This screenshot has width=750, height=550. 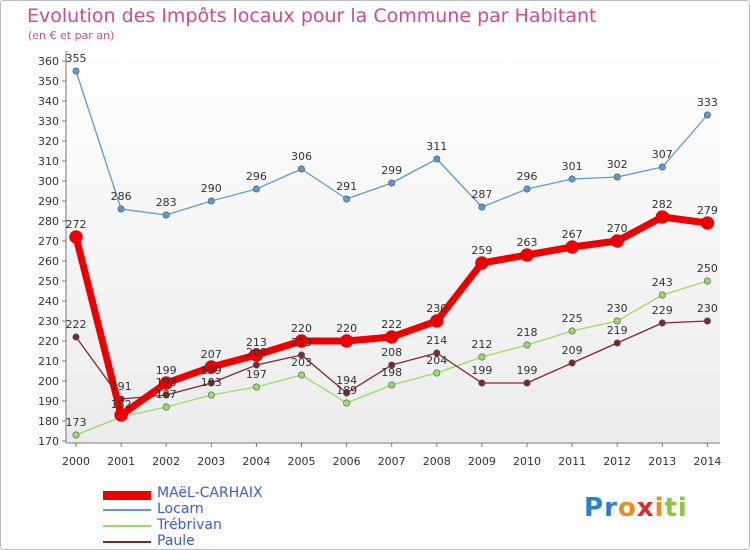 I want to click on data-label: 193, so click(x=166, y=382).